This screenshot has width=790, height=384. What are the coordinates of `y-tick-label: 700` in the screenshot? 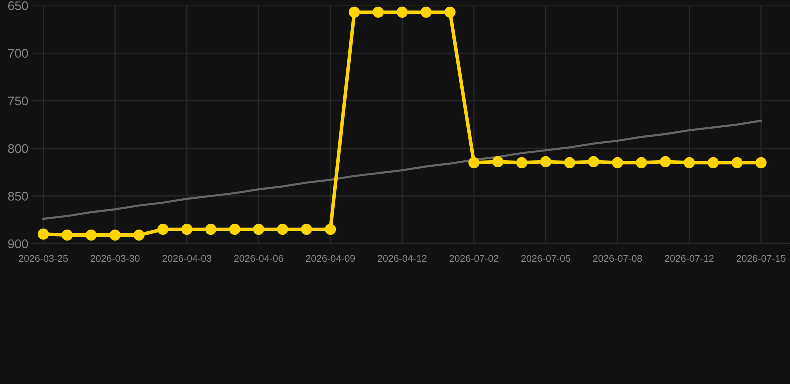 It's located at (18, 53).